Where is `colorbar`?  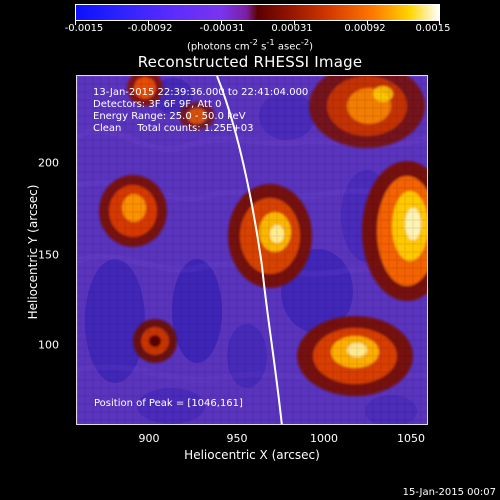
colorbar is located at coordinates (257, 12).